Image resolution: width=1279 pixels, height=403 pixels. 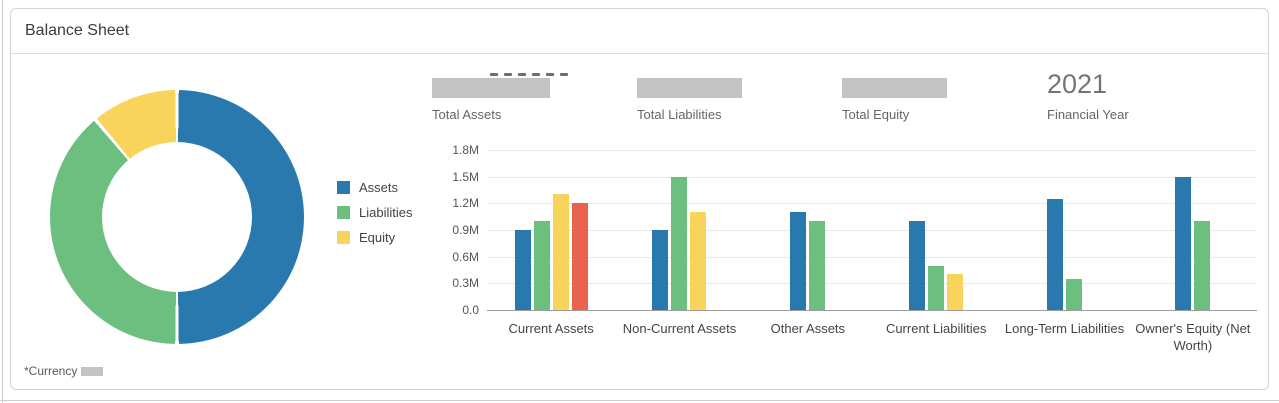 I want to click on donut-hole, so click(x=177, y=217).